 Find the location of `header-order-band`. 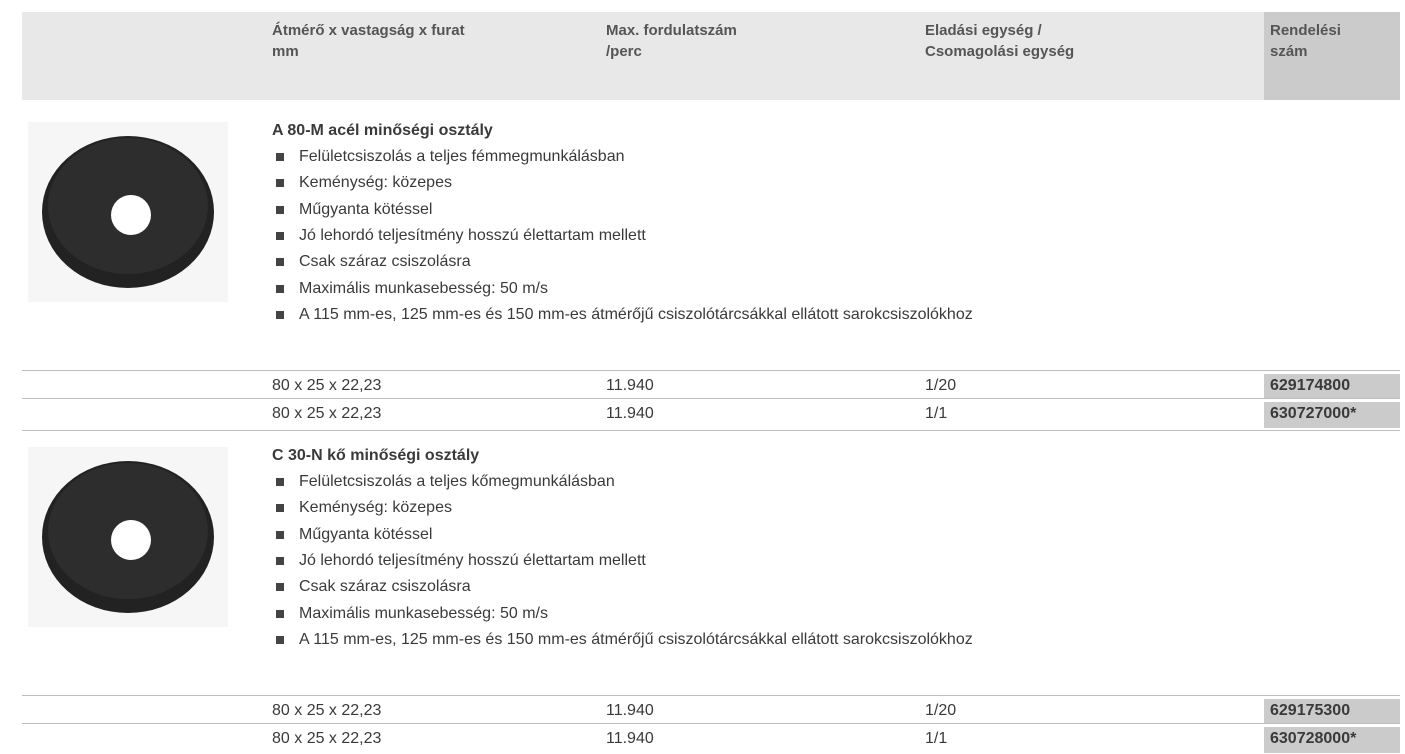

header-order-band is located at coordinates (1332, 56).